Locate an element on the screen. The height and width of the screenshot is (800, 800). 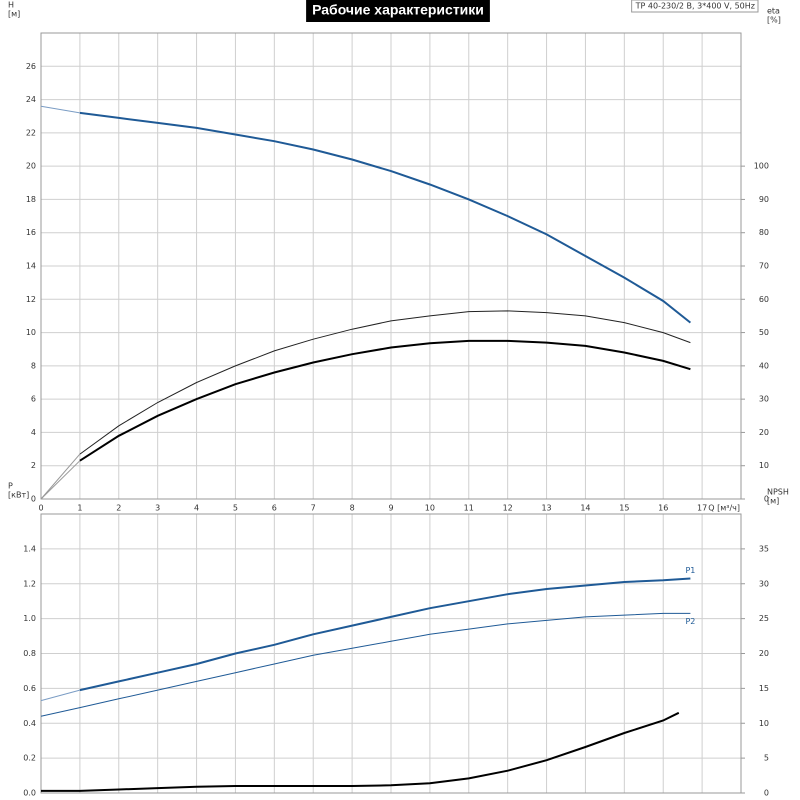
x-tick-label: 1 is located at coordinates (79, 508).